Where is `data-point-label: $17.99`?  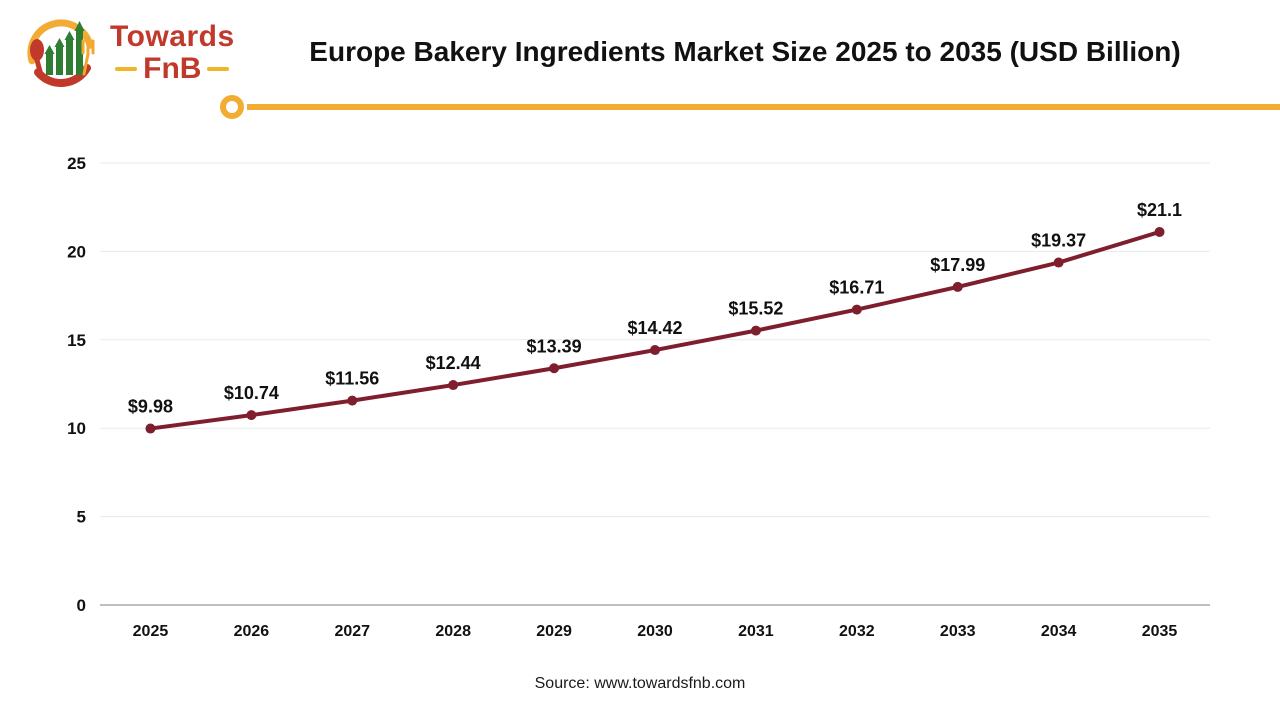 data-point-label: $17.99 is located at coordinates (957, 265).